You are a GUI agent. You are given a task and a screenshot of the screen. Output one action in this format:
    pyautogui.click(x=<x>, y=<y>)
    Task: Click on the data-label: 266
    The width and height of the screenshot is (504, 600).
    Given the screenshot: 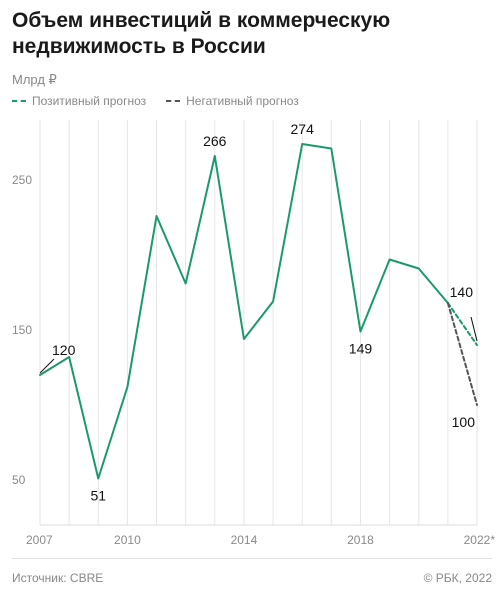 What is the action you would take?
    pyautogui.click(x=215, y=141)
    